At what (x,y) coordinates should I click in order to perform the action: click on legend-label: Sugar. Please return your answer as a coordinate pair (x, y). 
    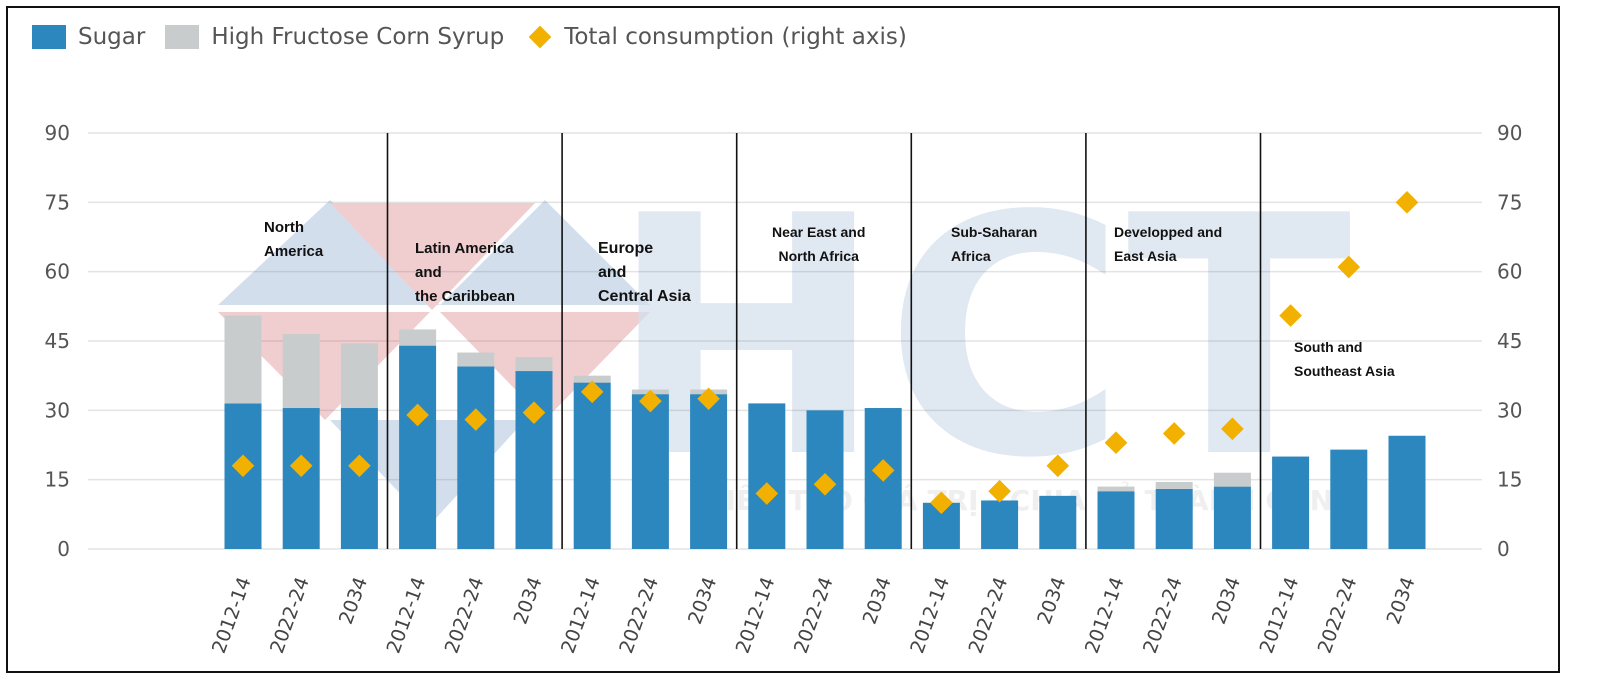
    Looking at the image, I should click on (112, 37).